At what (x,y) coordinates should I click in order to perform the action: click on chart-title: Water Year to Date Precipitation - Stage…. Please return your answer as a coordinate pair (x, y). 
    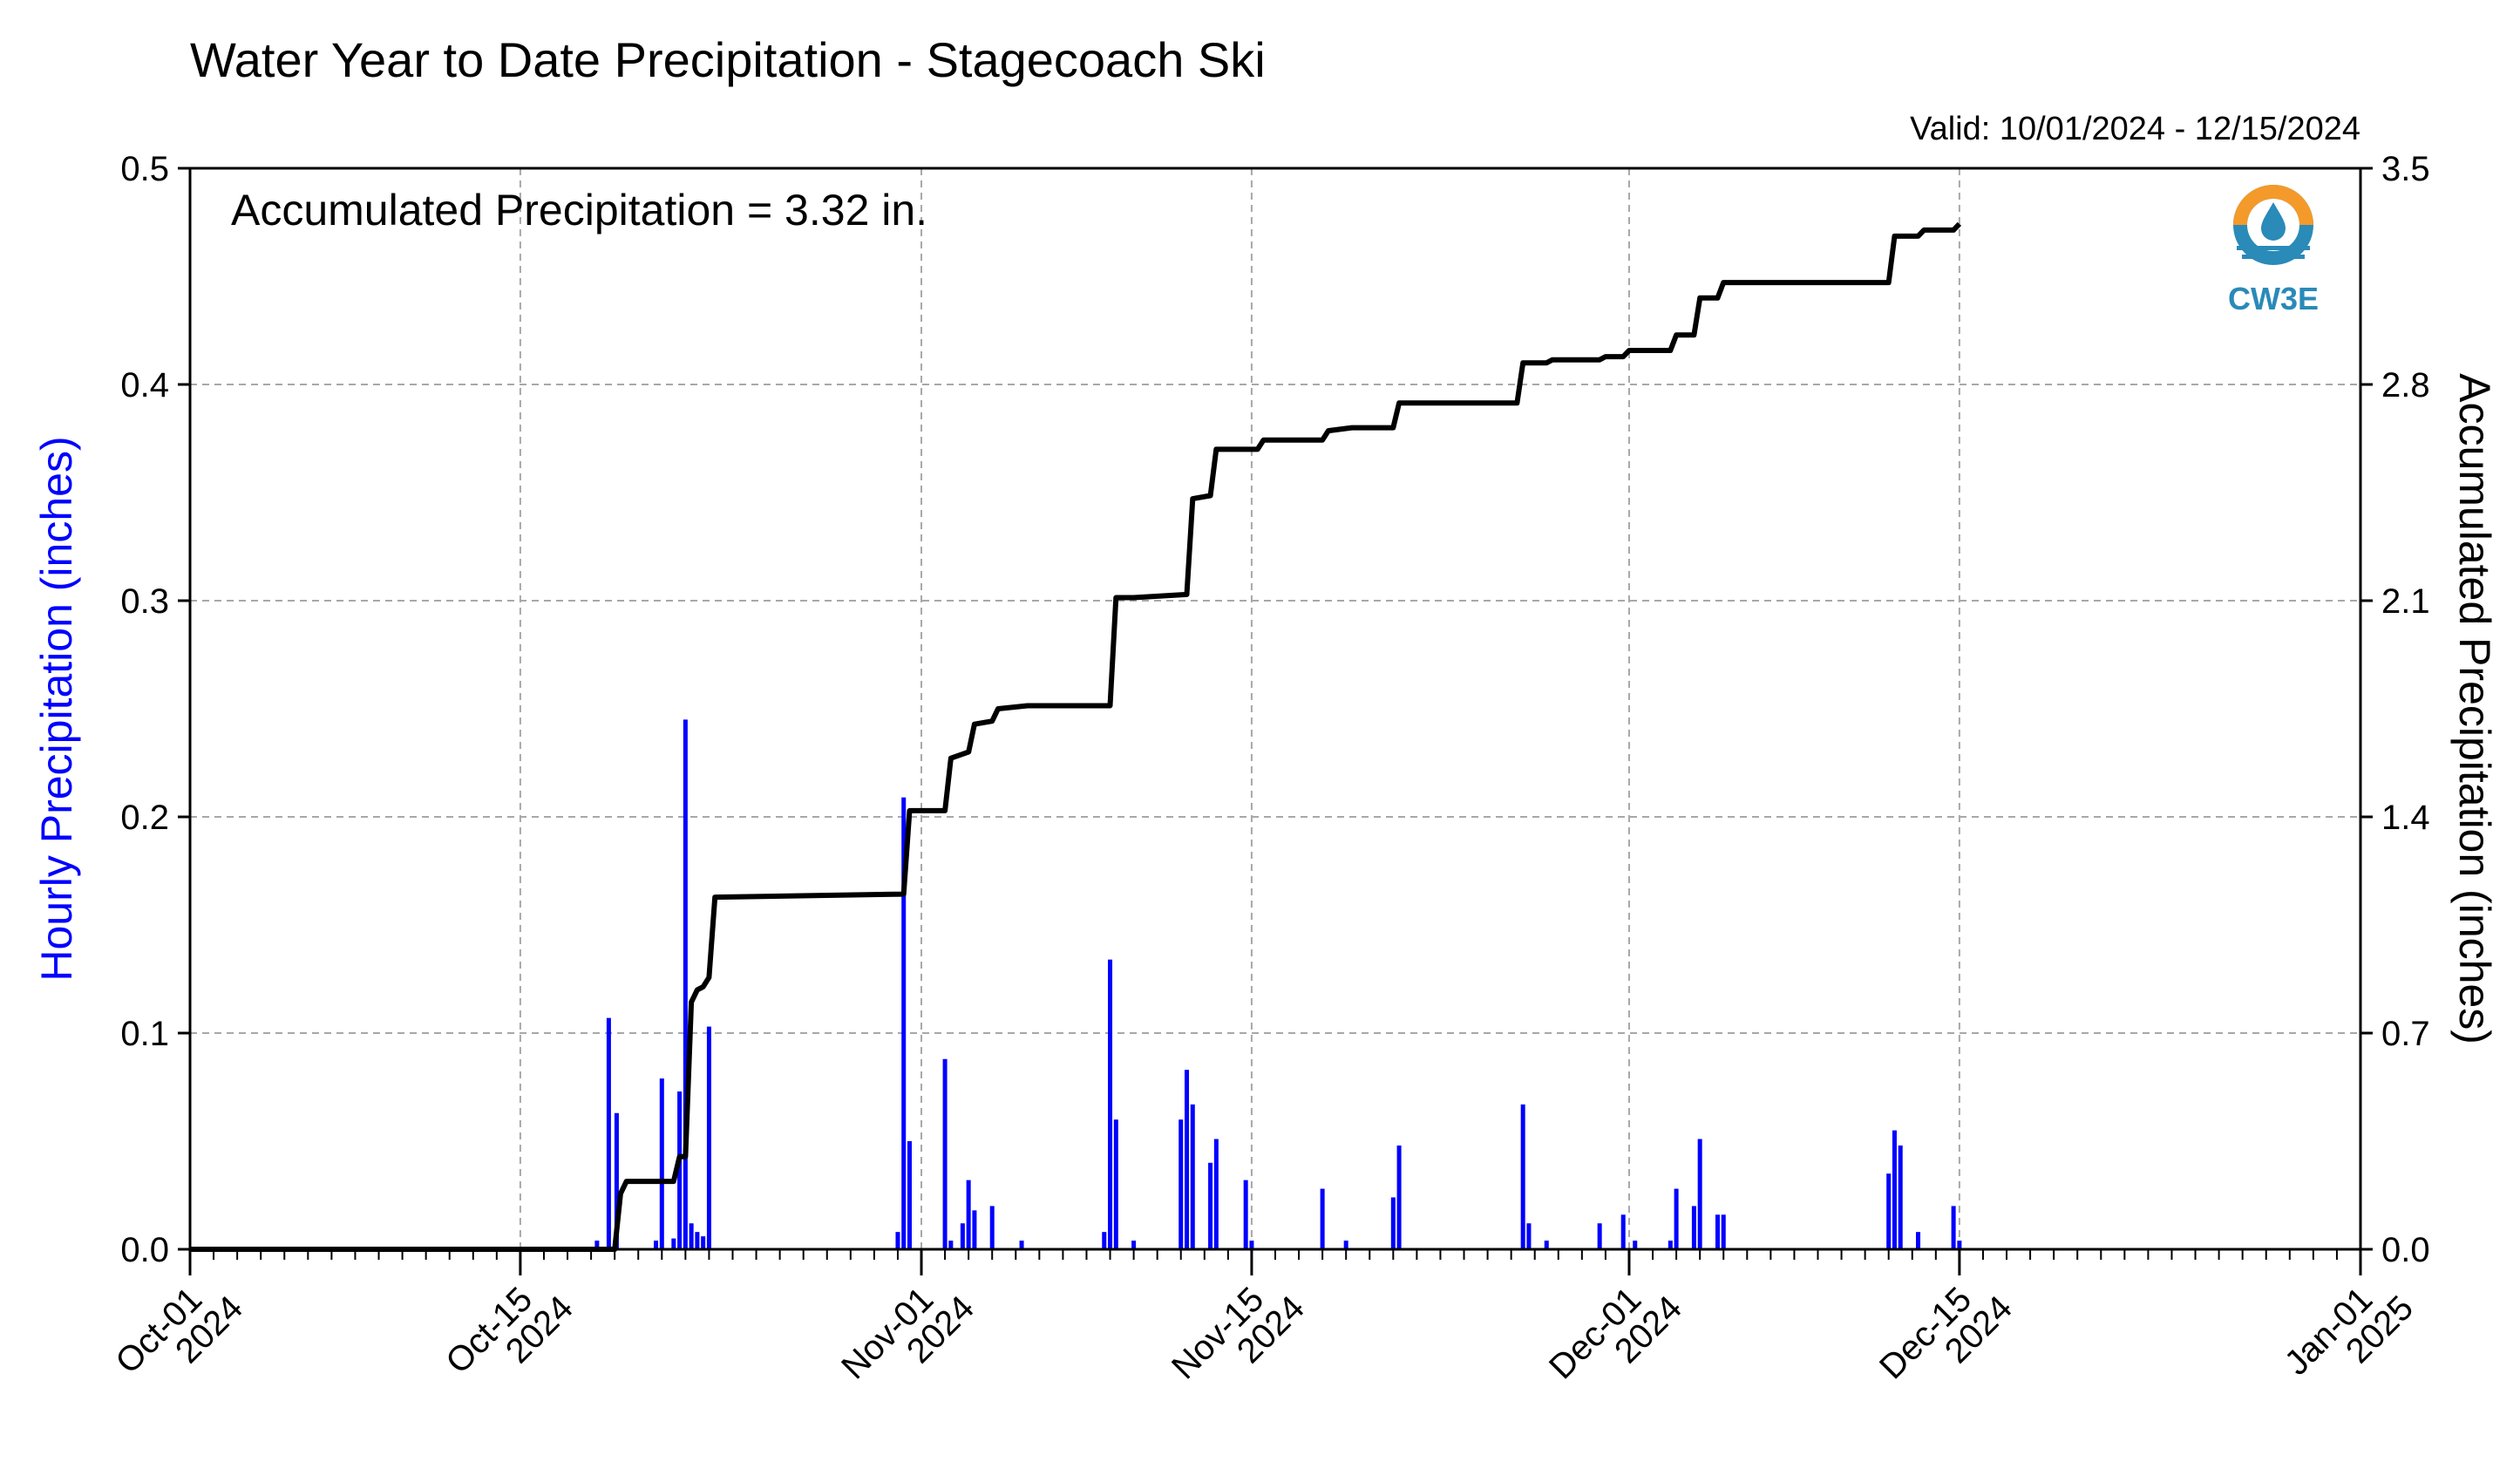
    Looking at the image, I should click on (728, 59).